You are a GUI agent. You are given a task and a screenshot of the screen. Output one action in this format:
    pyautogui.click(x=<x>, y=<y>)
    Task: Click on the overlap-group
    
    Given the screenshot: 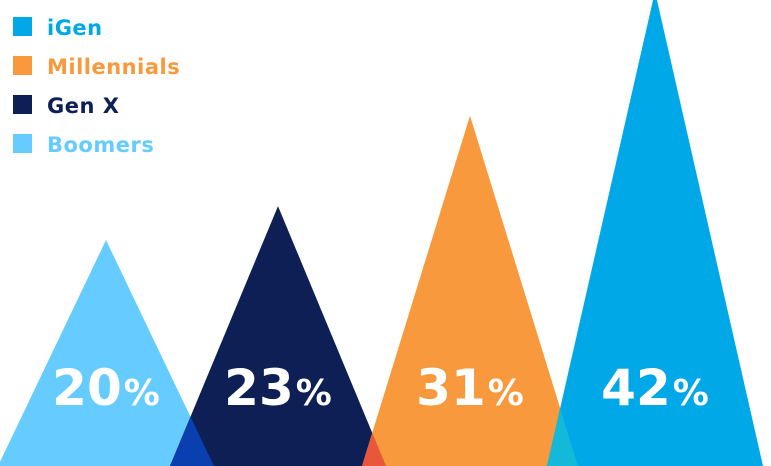 What is the action you would take?
    pyautogui.click(x=374, y=437)
    